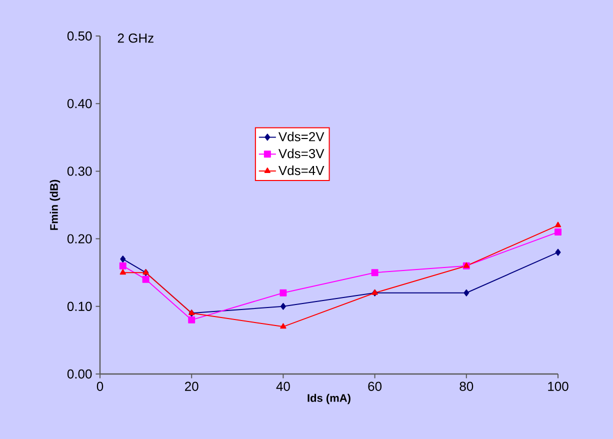  Describe the element at coordinates (79, 171) in the screenshot. I see `y-tick-label: 0.30` at that location.